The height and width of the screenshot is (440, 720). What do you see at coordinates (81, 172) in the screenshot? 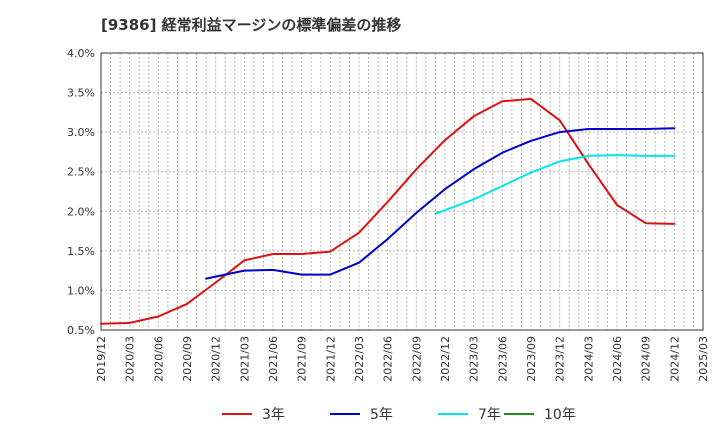
I see `y-tick-label: 2.5%` at bounding box center [81, 172].